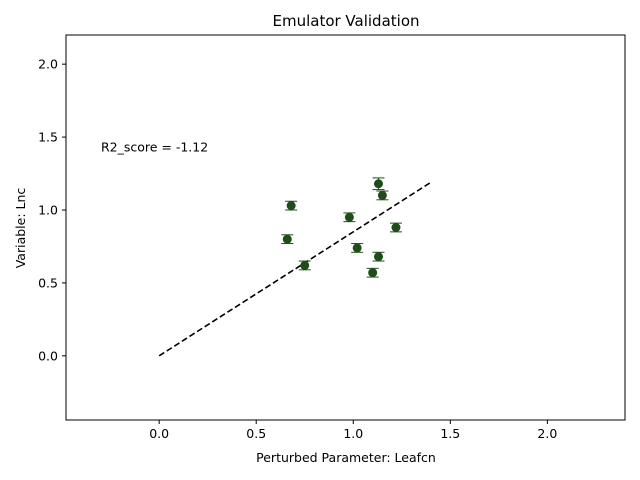 The width and height of the screenshot is (640, 480). I want to click on y-axis-label: Variable: Lnc, so click(20, 228).